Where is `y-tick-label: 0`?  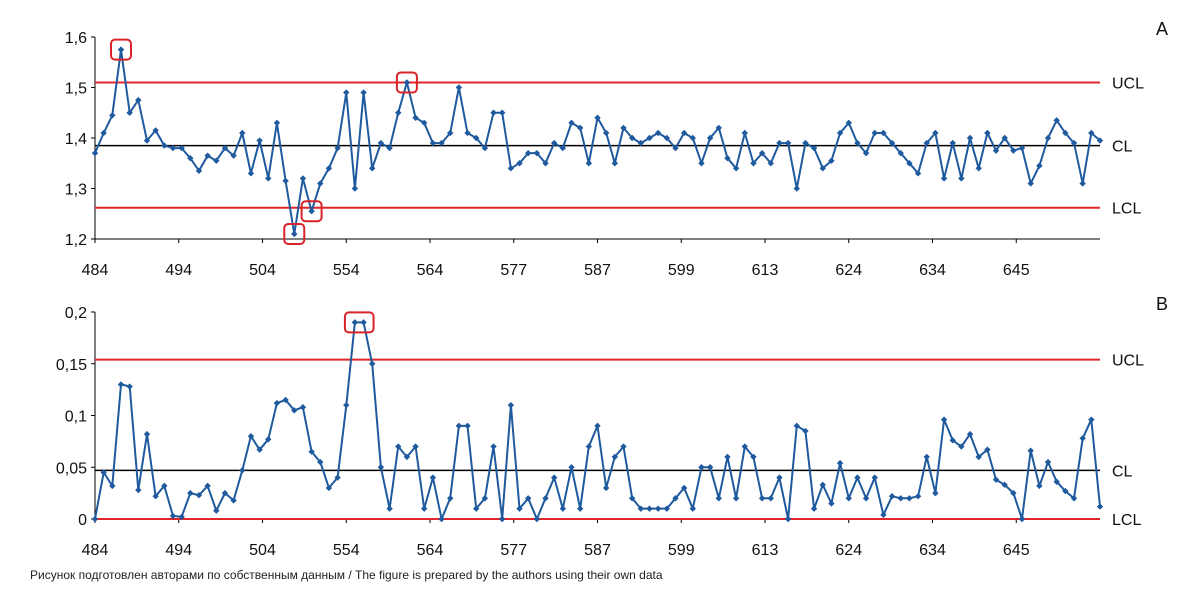 y-tick-label: 0 is located at coordinates (82, 520).